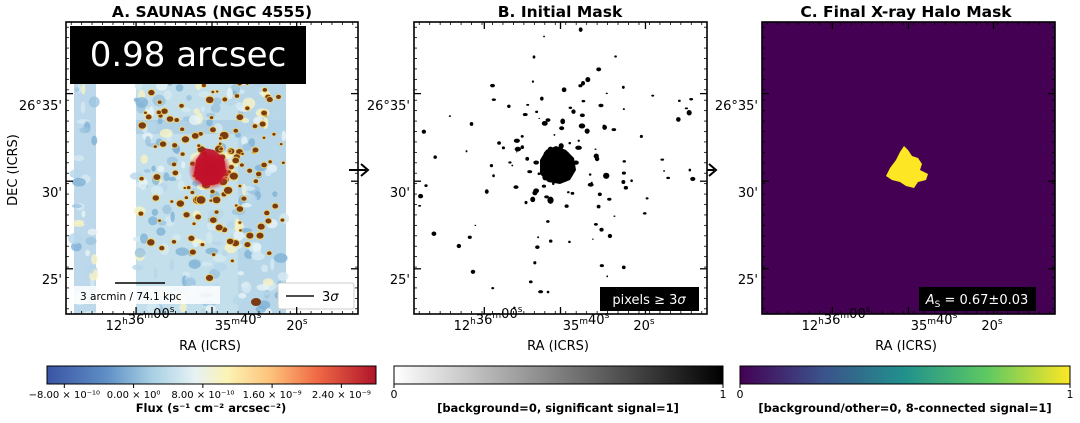 The width and height of the screenshot is (1080, 423). Describe the element at coordinates (207, 319) in the screenshot. I see `panel-a-xticklabels: 12h36m00s 35m40s 20s` at that location.